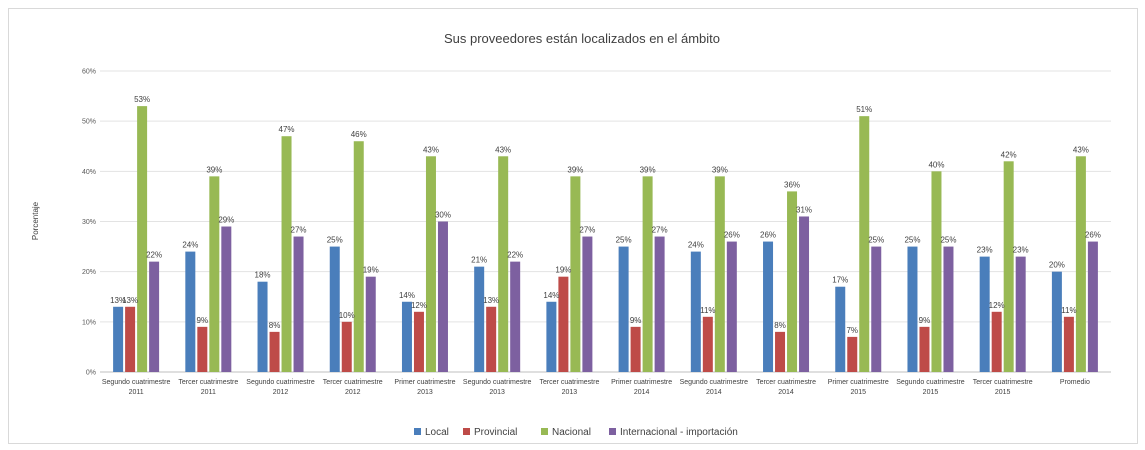 This screenshot has width=1145, height=450. I want to click on x-tick-label: 2015, so click(1003, 392).